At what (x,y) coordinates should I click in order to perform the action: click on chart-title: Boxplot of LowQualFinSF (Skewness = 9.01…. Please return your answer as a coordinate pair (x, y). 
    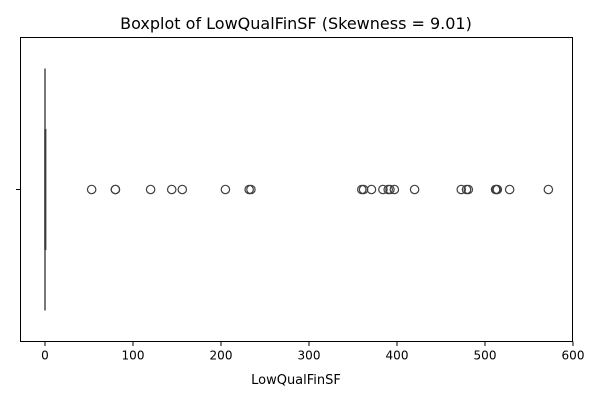
    Looking at the image, I should click on (296, 23).